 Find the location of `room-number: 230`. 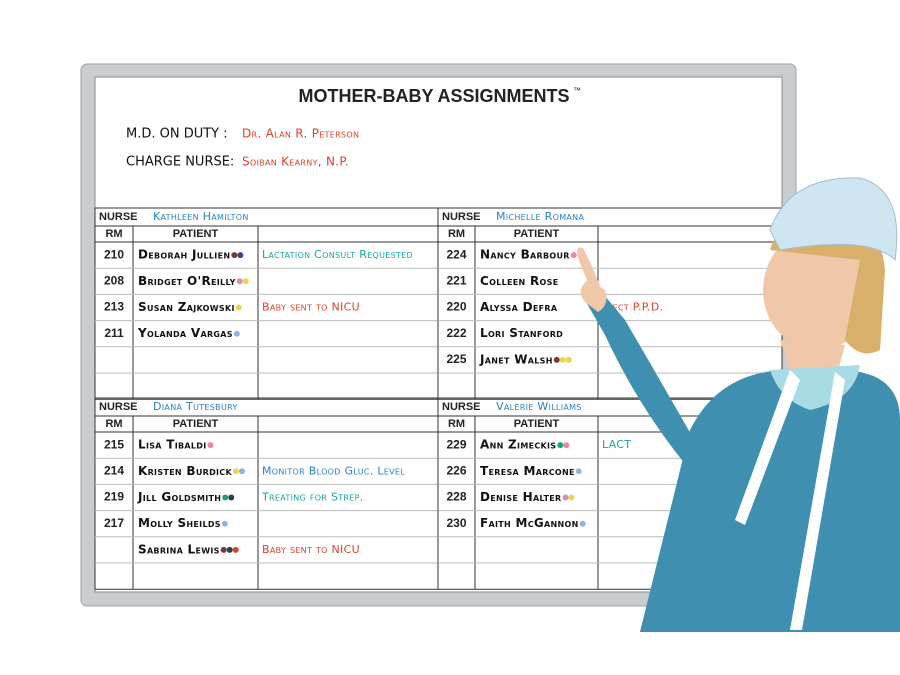

room-number: 230 is located at coordinates (456, 523).